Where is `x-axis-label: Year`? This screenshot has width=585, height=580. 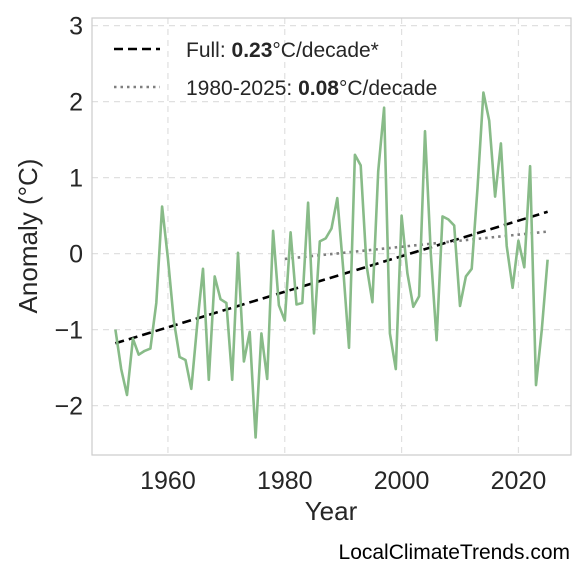 x-axis-label: Year is located at coordinates (331, 511).